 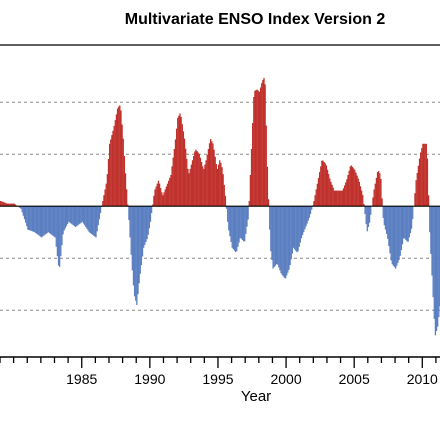 What do you see at coordinates (422, 379) in the screenshot?
I see `x-tick-label: 2010` at bounding box center [422, 379].